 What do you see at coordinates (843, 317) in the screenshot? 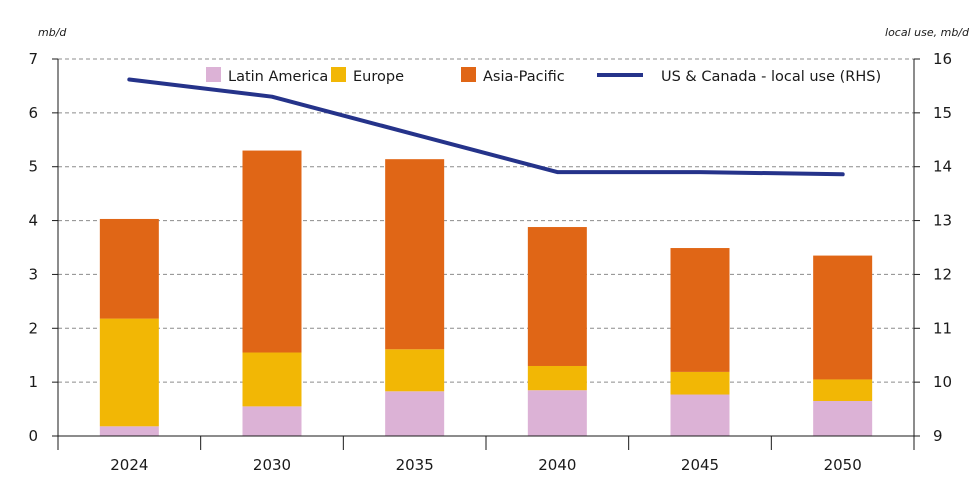
I see `bar-asia-pacific-2050` at bounding box center [843, 317].